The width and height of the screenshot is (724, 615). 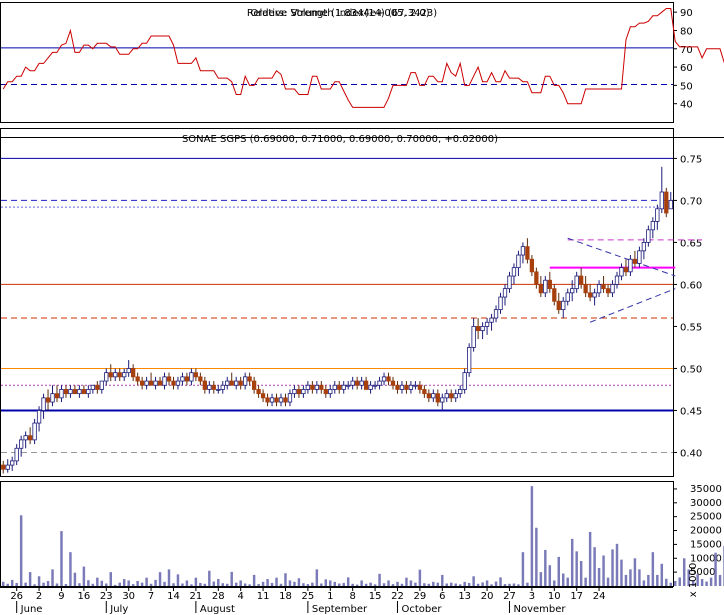 I want to click on price-tick-label: 0.70, so click(x=691, y=201).